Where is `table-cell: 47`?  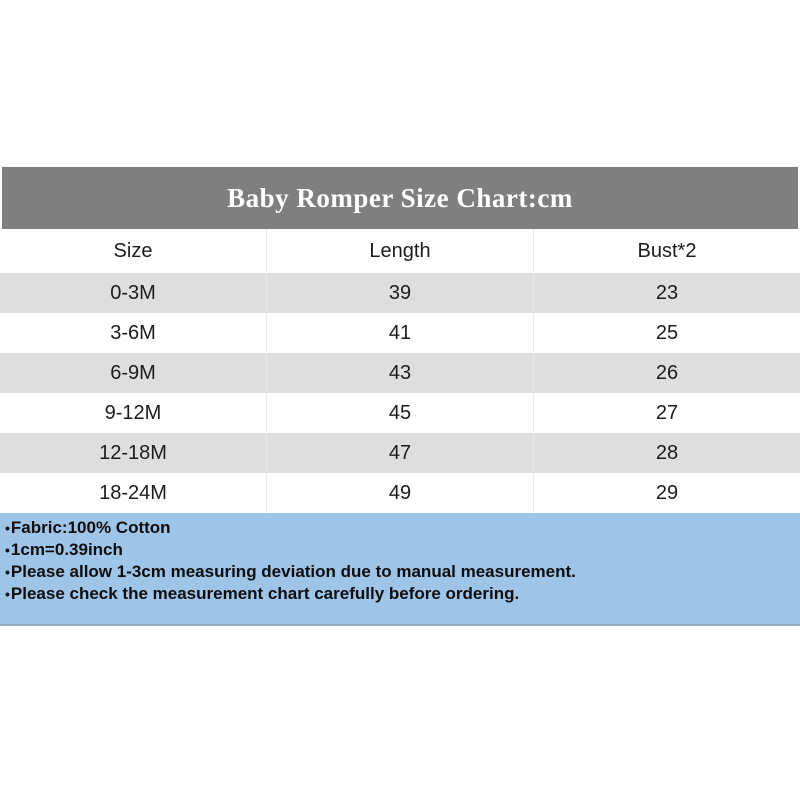
table-cell: 47 is located at coordinates (399, 453).